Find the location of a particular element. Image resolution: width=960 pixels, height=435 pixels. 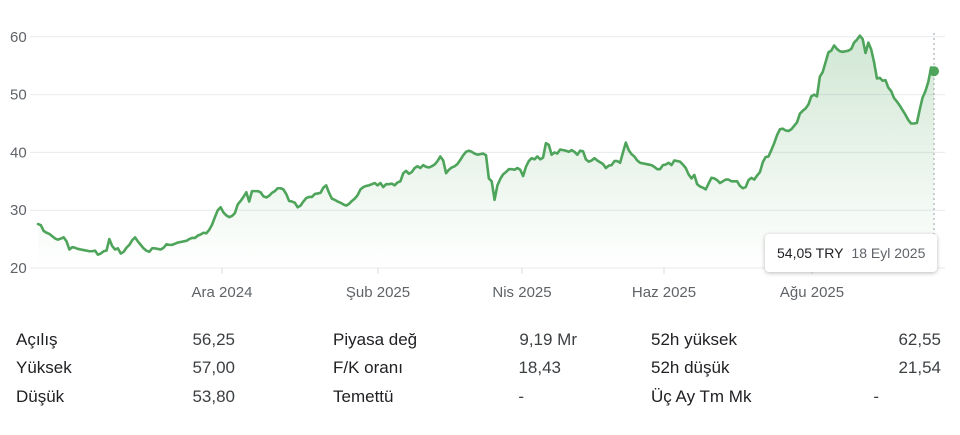

x-tick-label: Şub 2025 is located at coordinates (378, 292).